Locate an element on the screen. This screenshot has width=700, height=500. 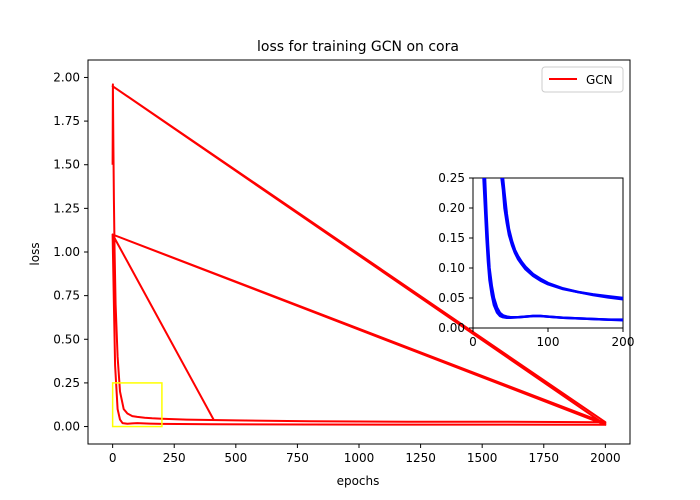
x-tick-label-6: 1500 is located at coordinates (482, 458).